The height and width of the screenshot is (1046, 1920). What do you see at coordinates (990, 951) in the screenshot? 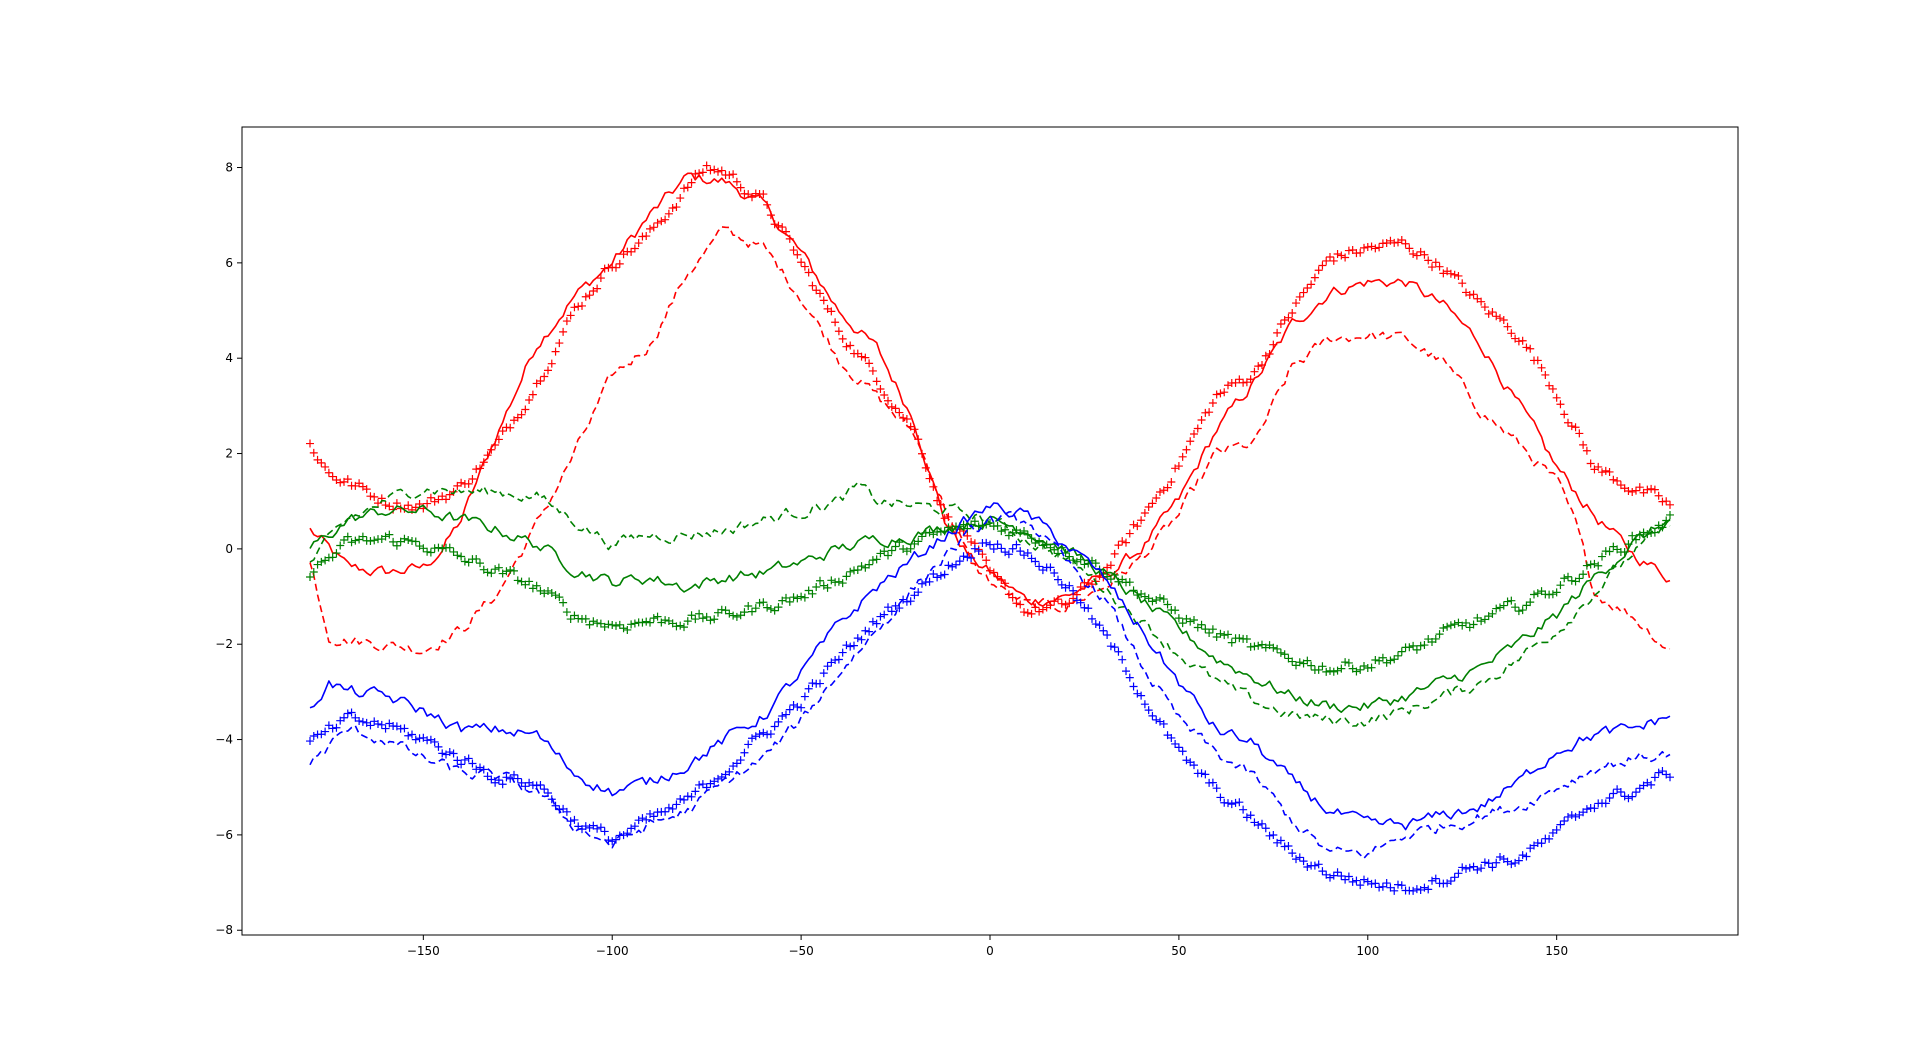
I see `x-tick-label: 0` at bounding box center [990, 951].